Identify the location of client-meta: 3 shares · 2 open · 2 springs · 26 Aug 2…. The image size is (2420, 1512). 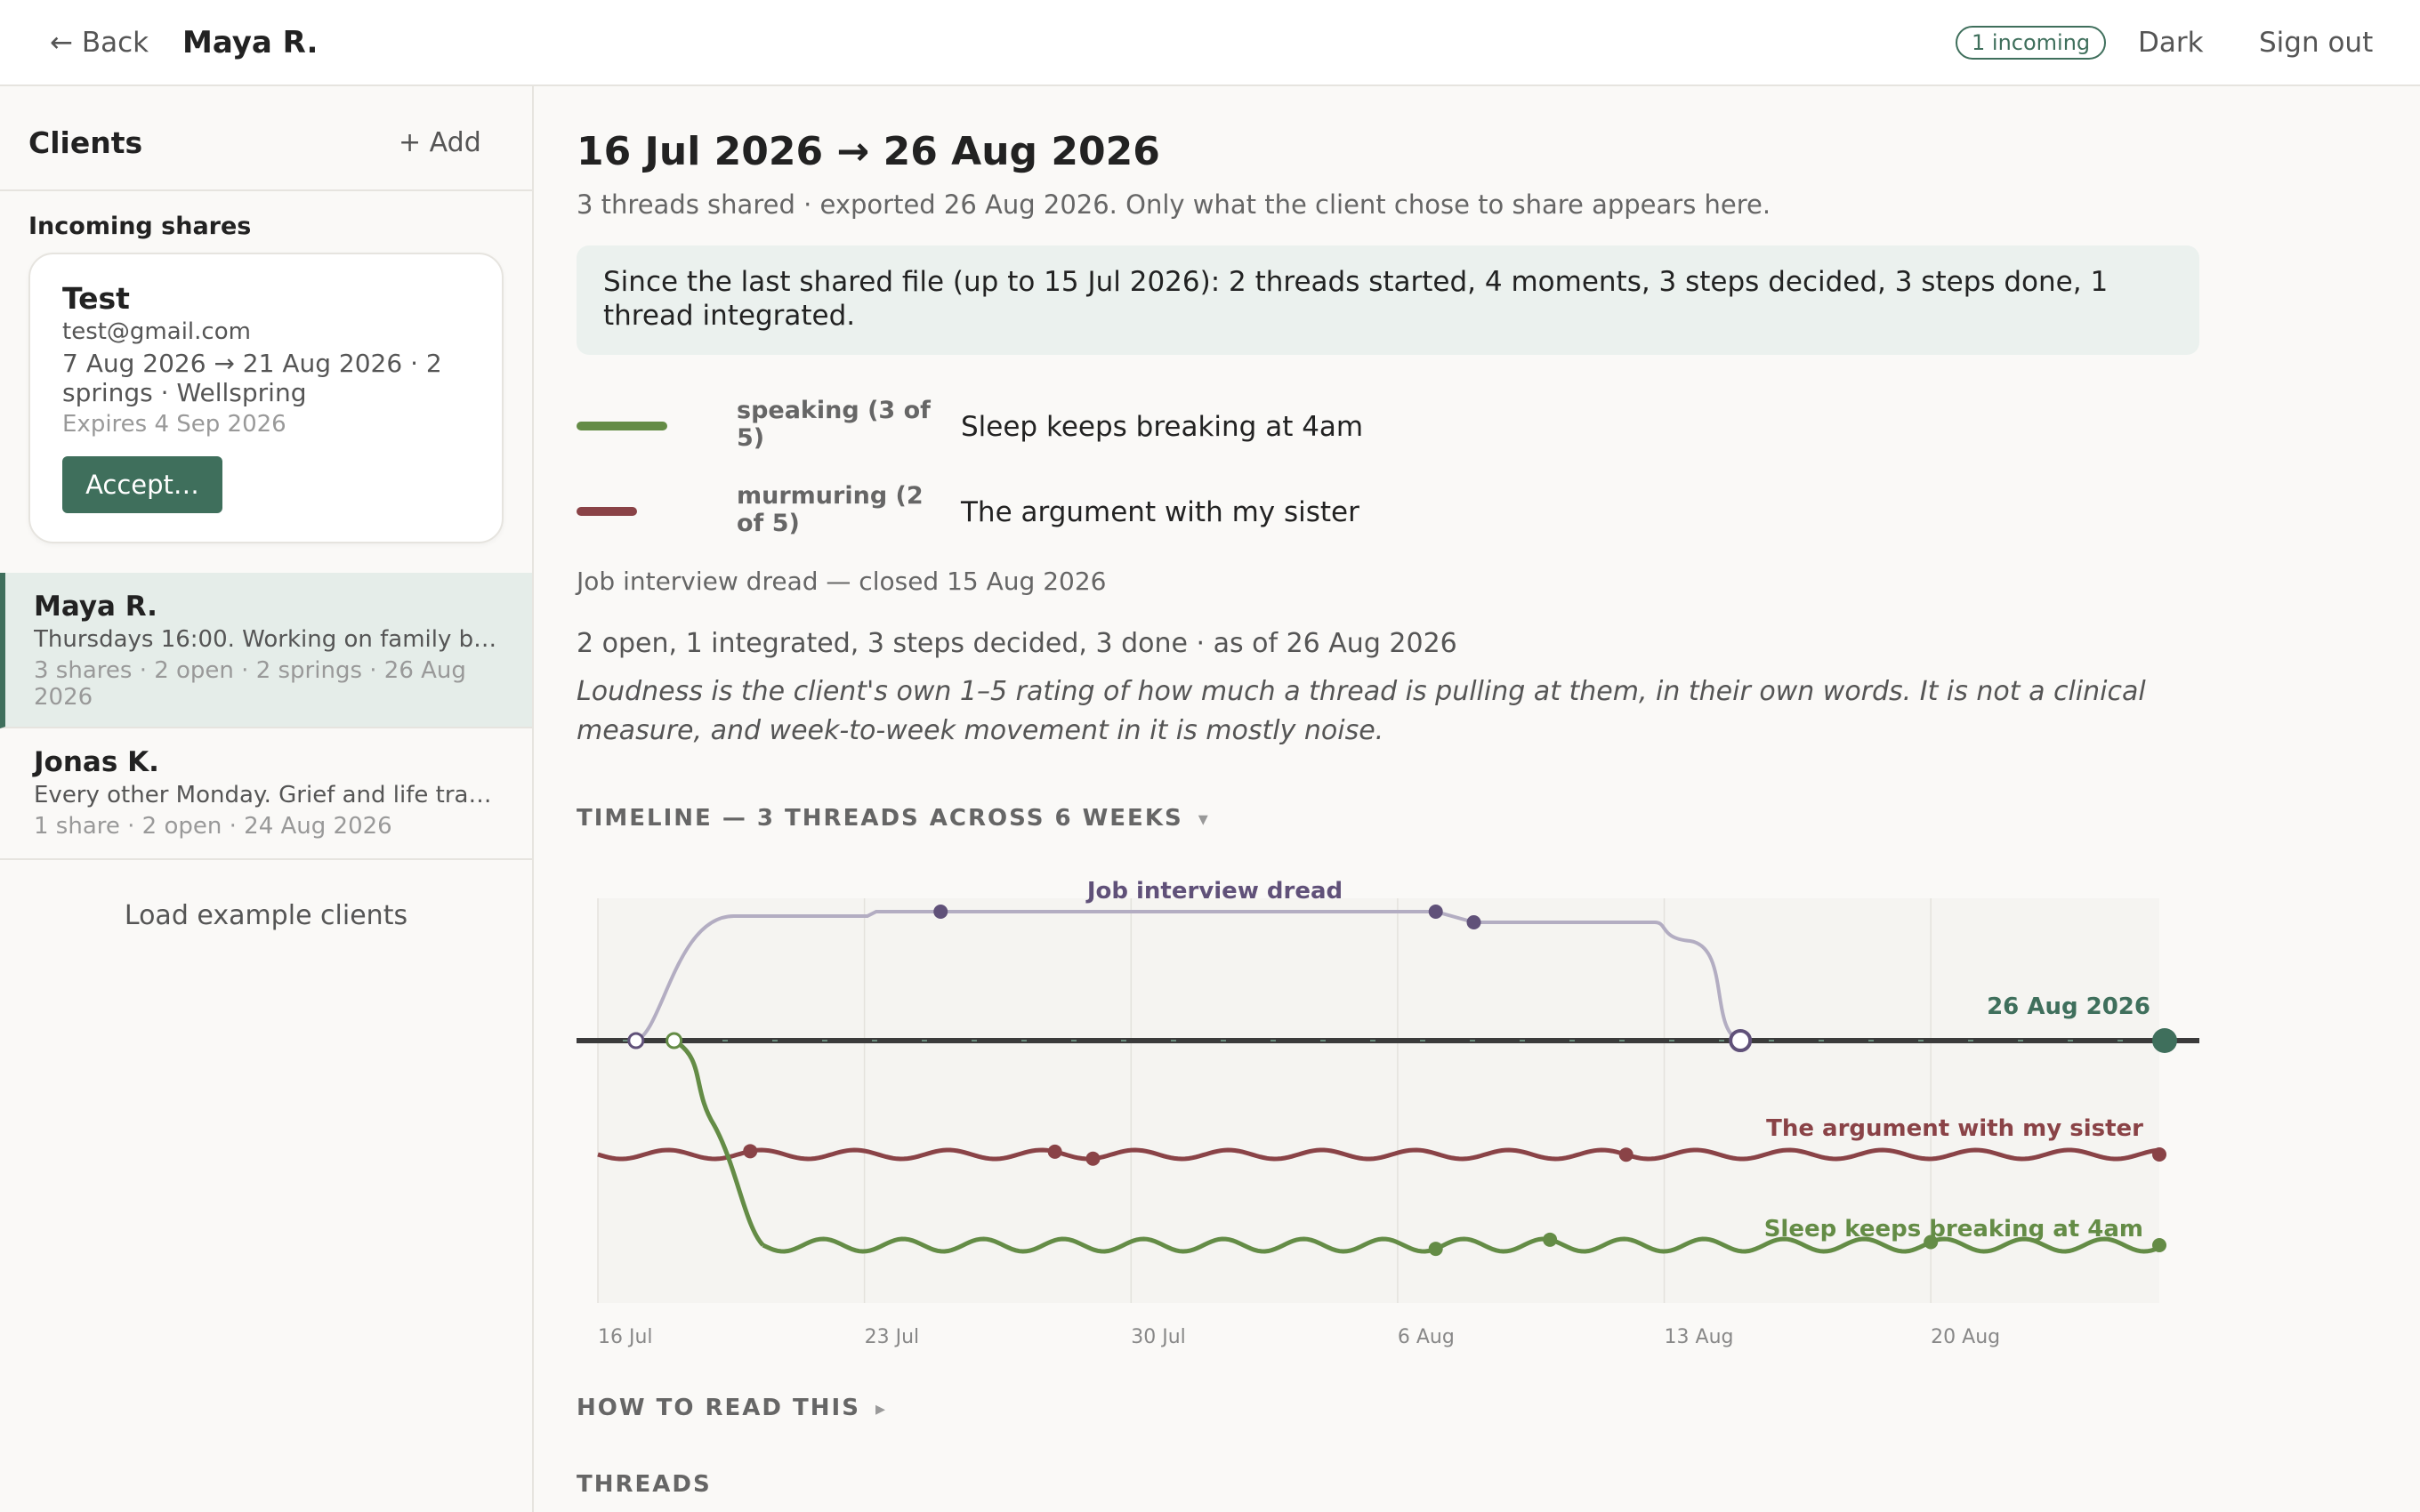
(250, 684).